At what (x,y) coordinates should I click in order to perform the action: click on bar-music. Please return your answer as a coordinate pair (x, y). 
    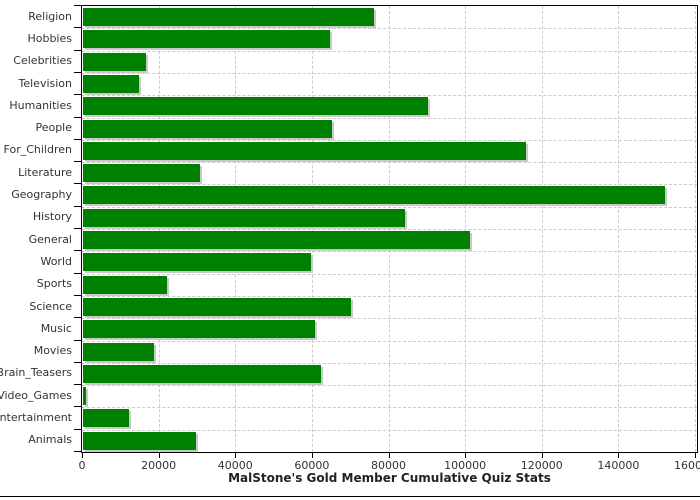
    Looking at the image, I should click on (199, 329).